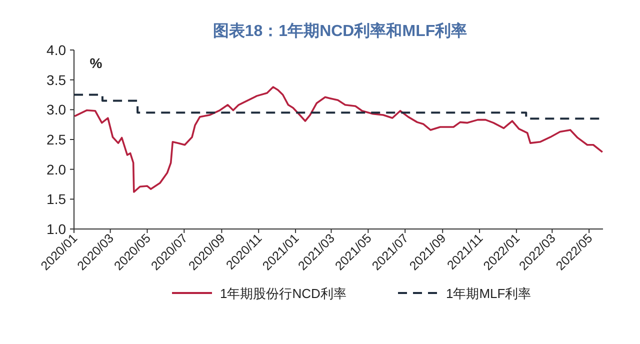  Describe the element at coordinates (283, 293) in the screenshot. I see `legend-label: 1年期股份行NCD利率` at that location.